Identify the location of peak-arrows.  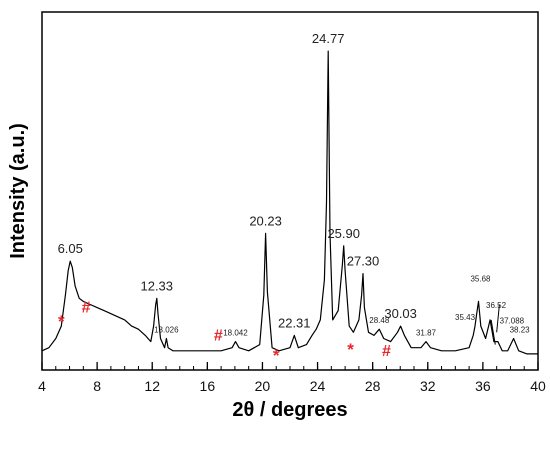
(495, 324).